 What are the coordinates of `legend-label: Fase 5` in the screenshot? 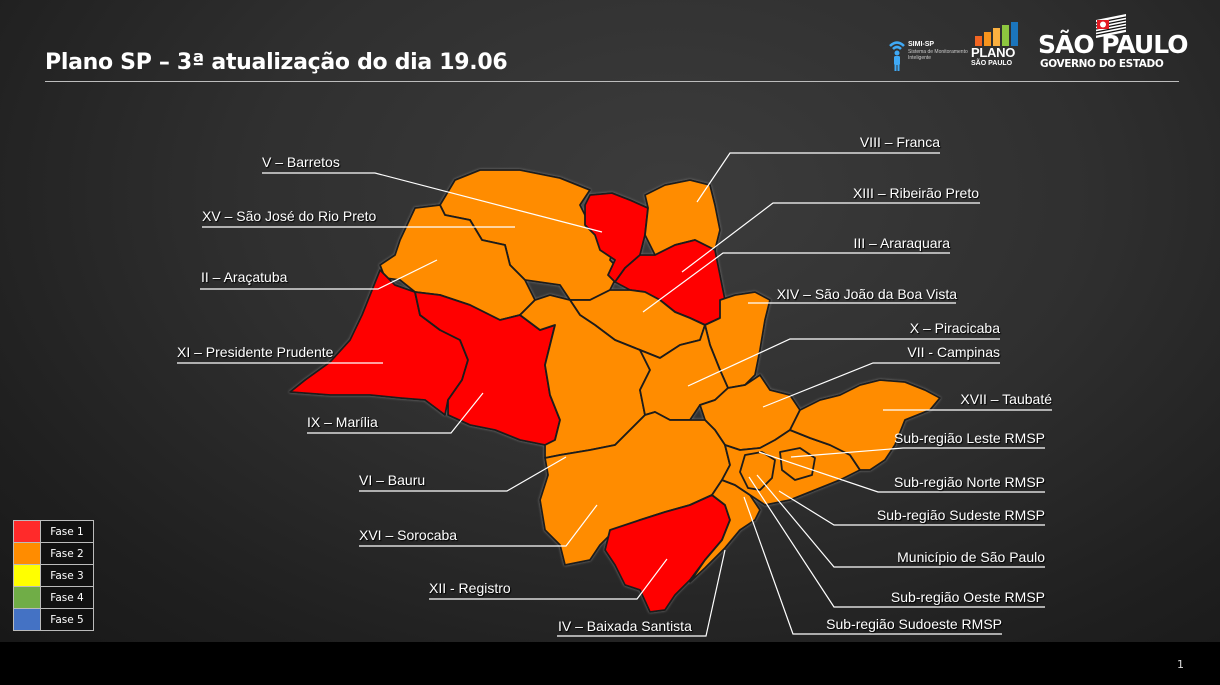 It's located at (67, 619).